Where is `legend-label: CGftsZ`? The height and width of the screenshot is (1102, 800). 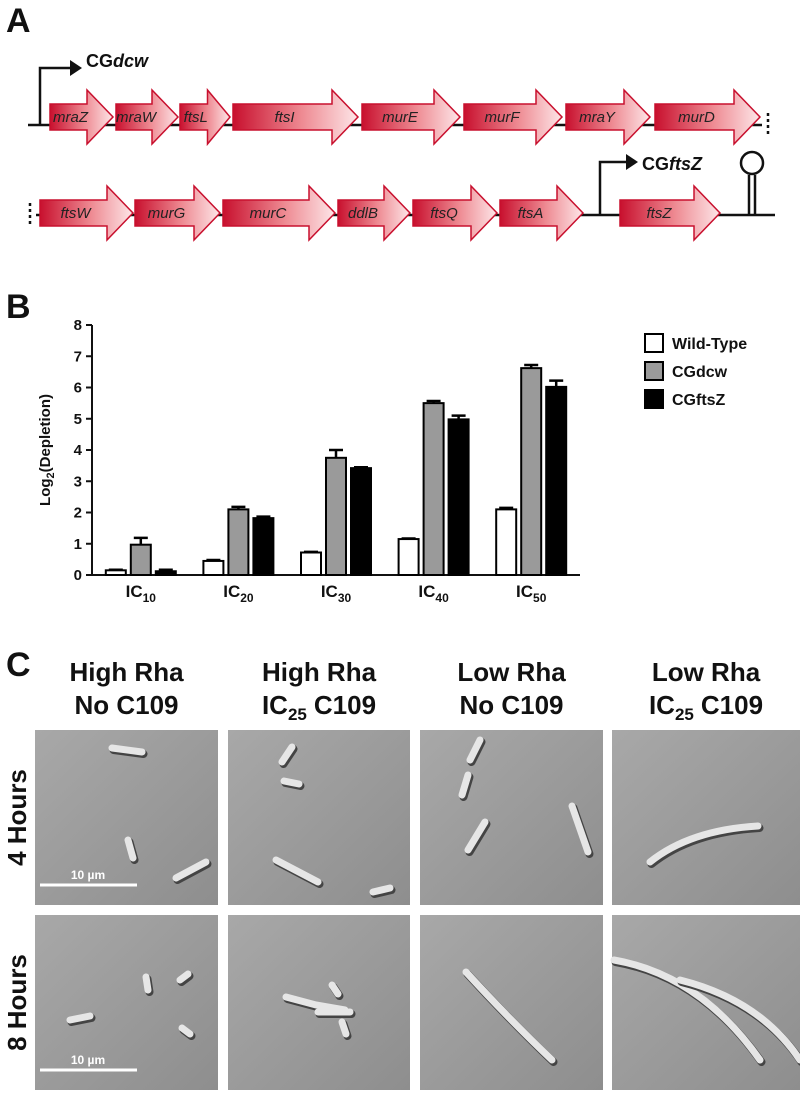 legend-label: CGftsZ is located at coordinates (699, 400).